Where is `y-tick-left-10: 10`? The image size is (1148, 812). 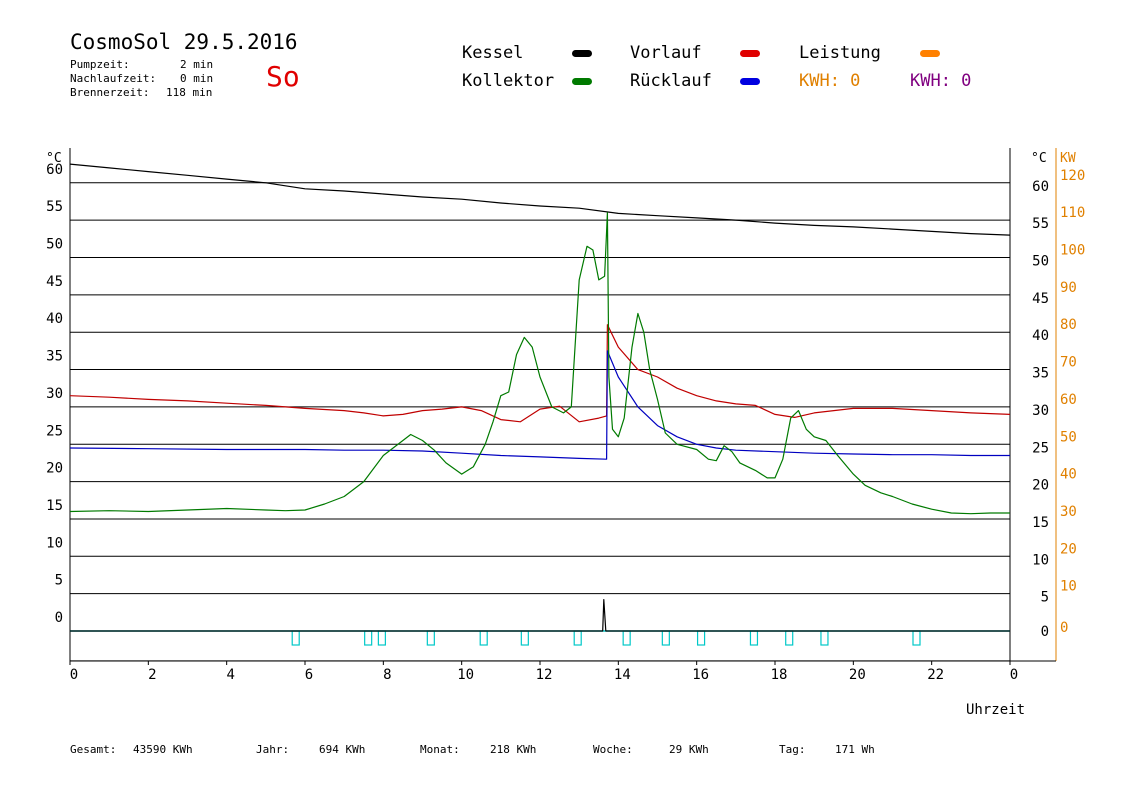
y-tick-left-10: 10 is located at coordinates (54, 543).